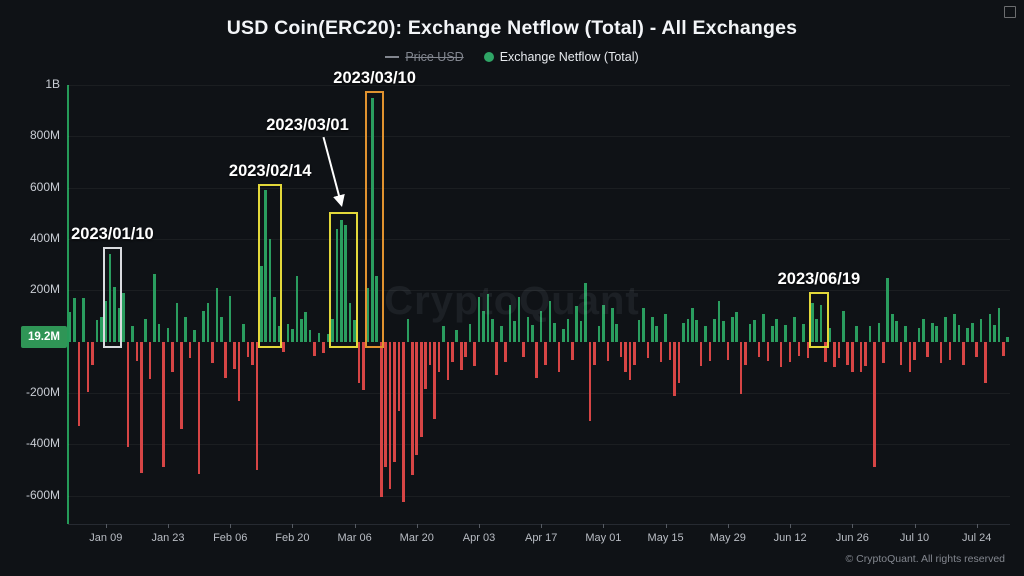 Image resolution: width=1024 pixels, height=576 pixels. What do you see at coordinates (561, 57) in the screenshot?
I see `legend-item-exchange-netflow: Exchange Netflow (Total)` at bounding box center [561, 57].